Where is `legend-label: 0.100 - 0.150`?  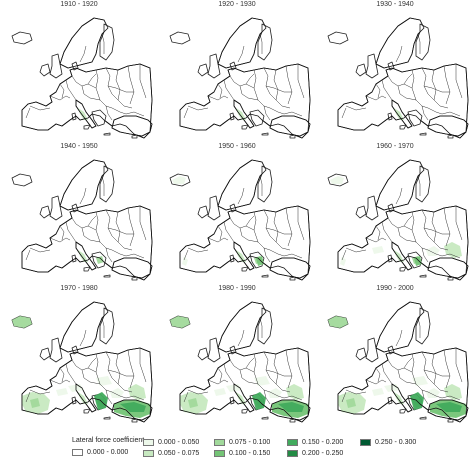 legend-label: 0.100 - 0.150 is located at coordinates (250, 453).